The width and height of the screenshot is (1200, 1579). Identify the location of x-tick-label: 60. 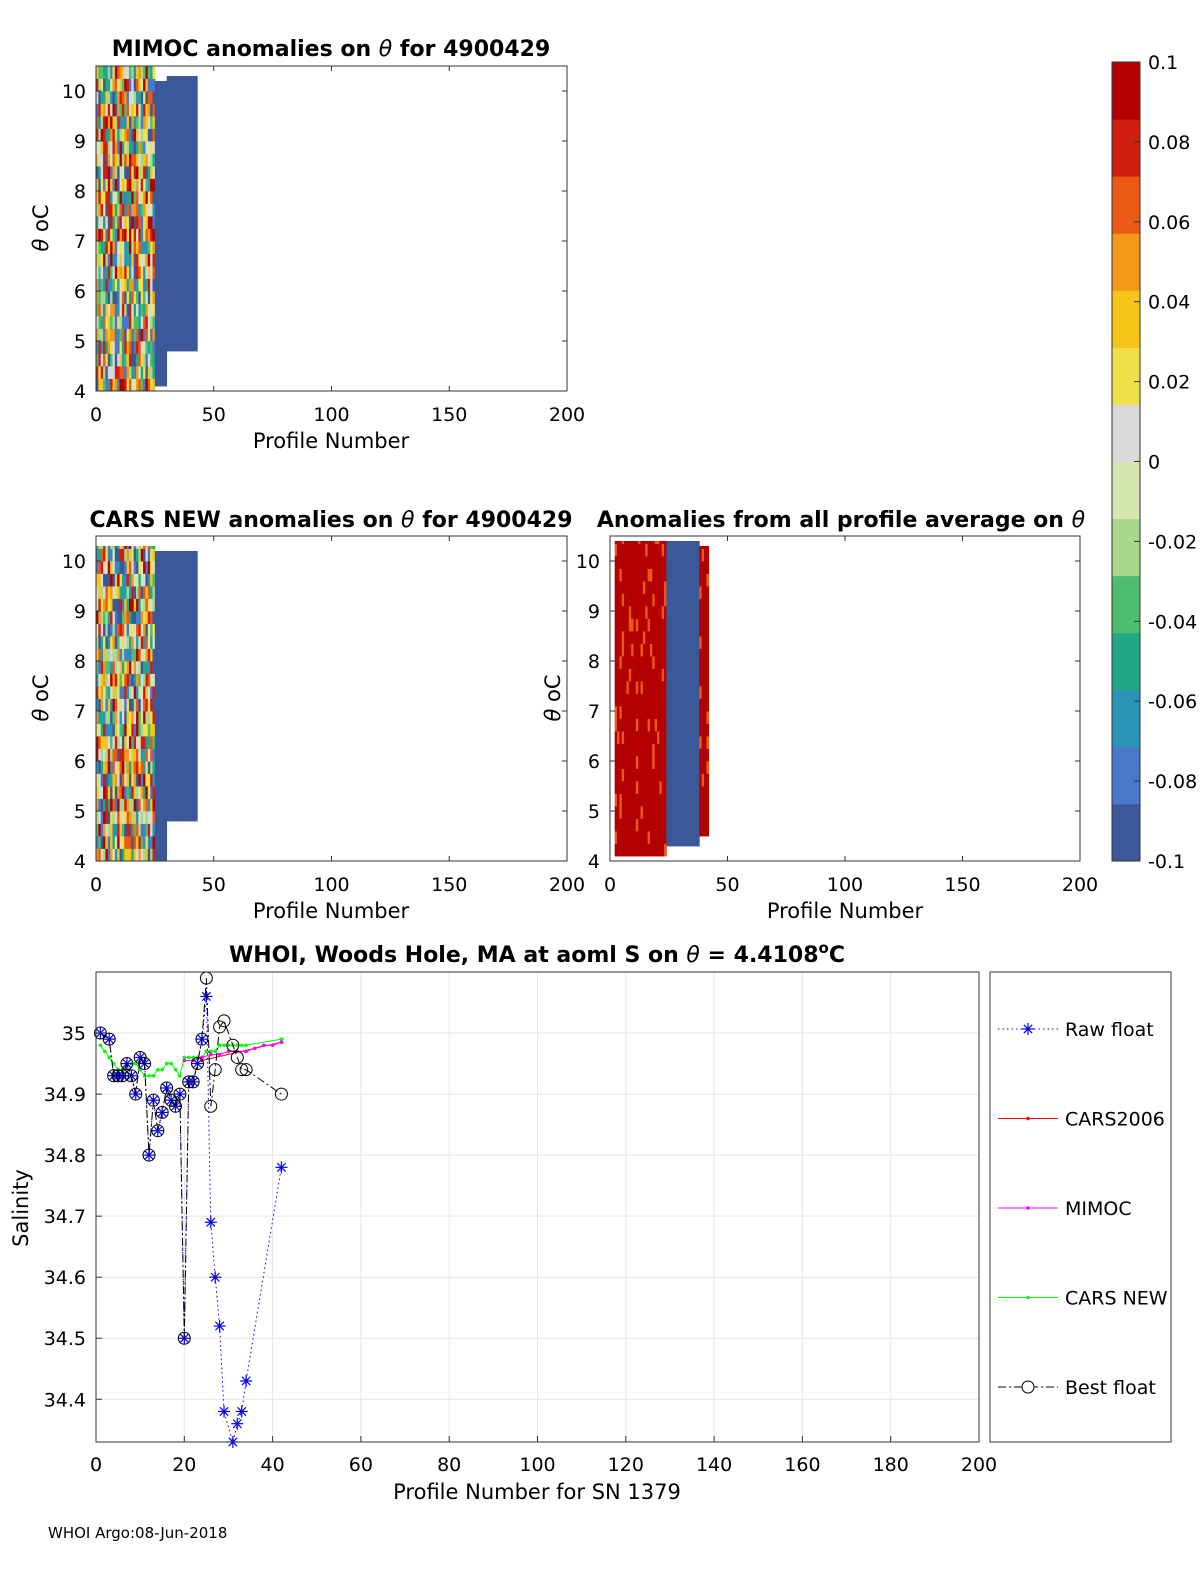
(361, 1465).